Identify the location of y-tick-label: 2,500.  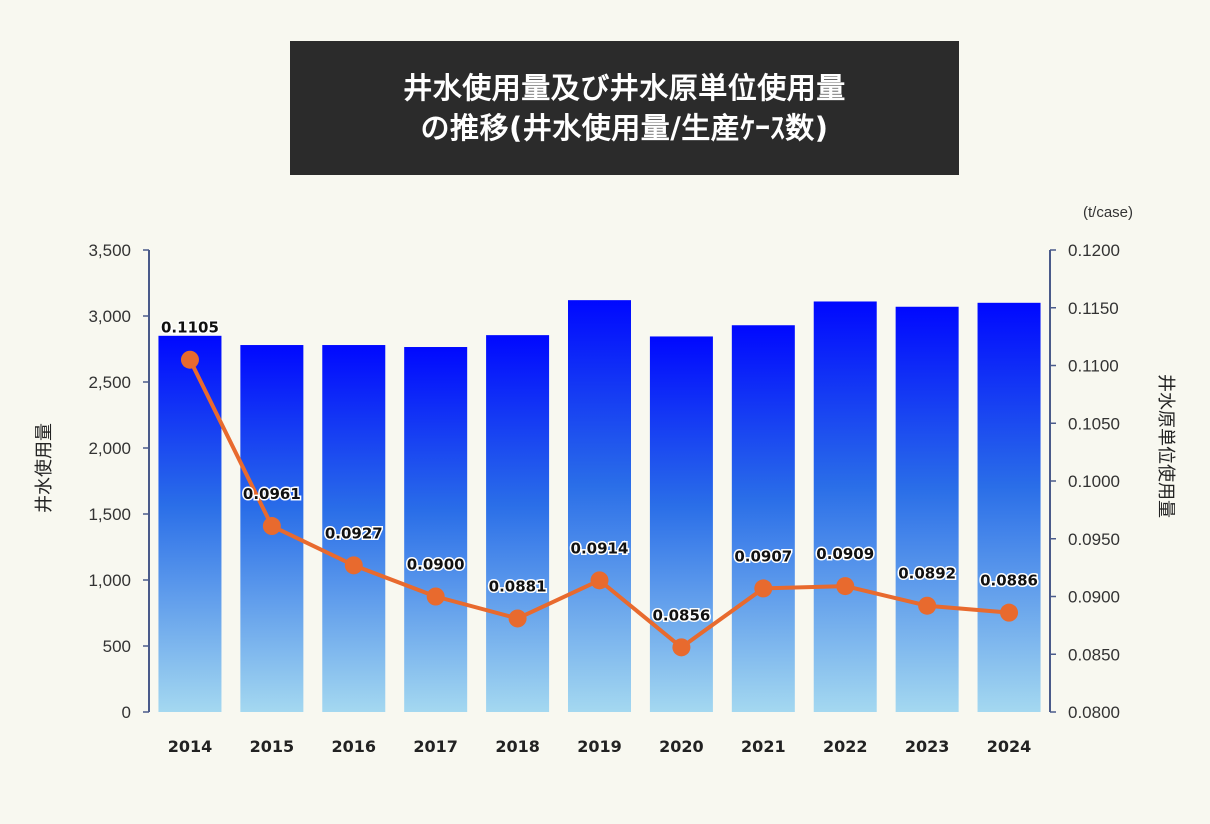
(109, 382).